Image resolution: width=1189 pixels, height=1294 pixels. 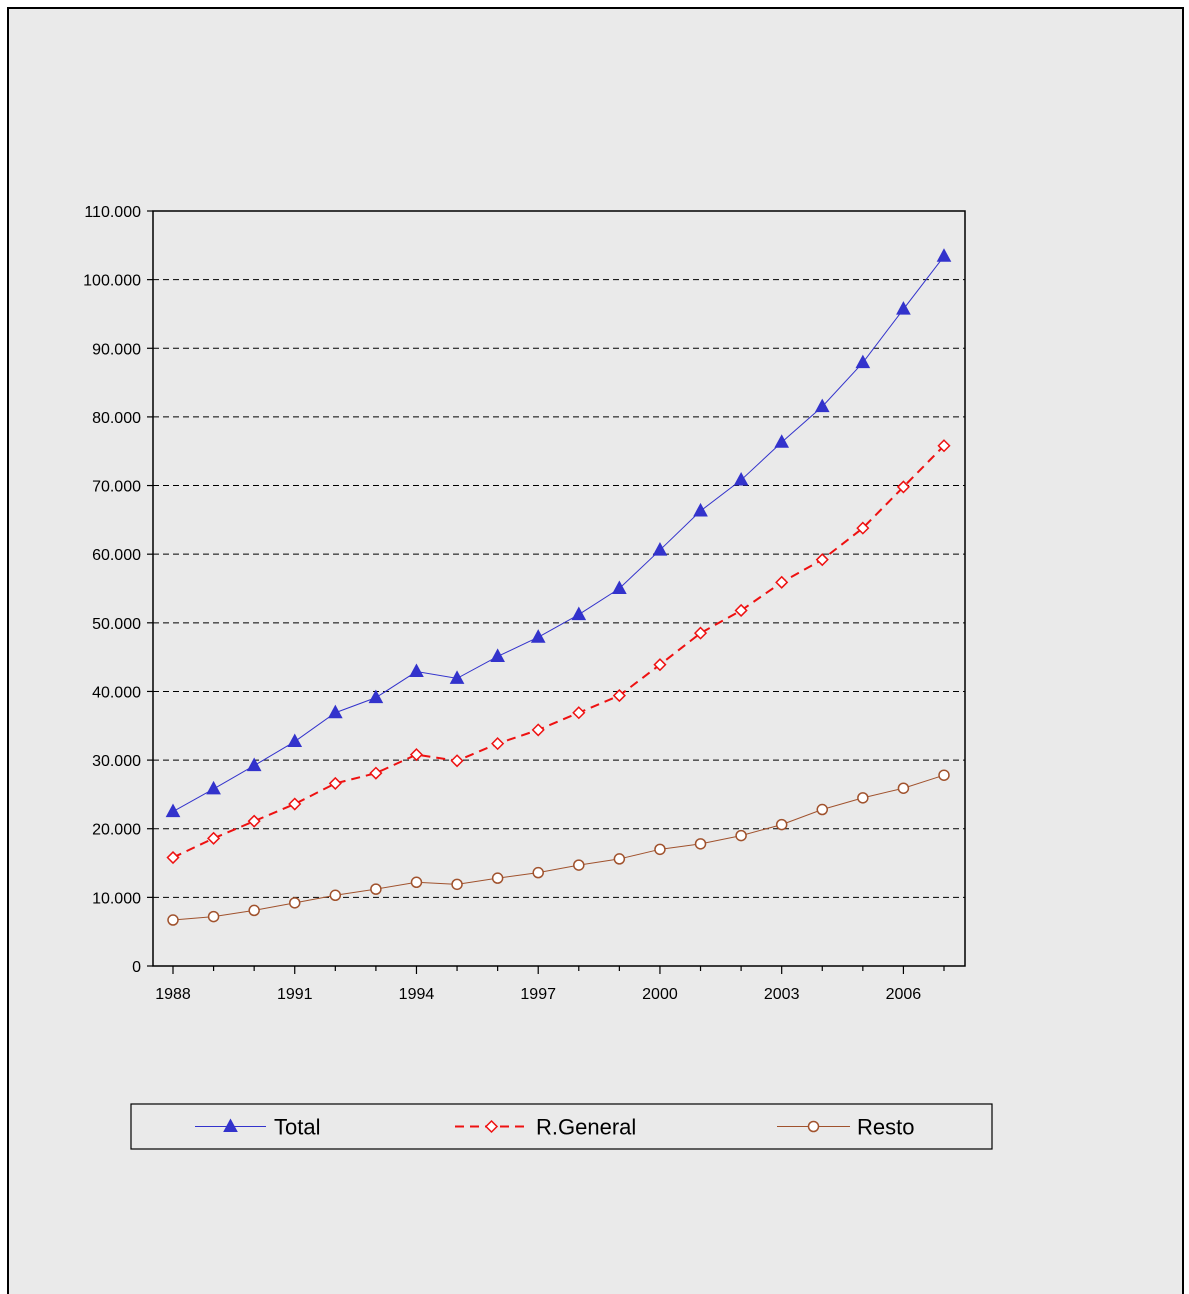 I want to click on x-tick-label: 1988, so click(x=173, y=994).